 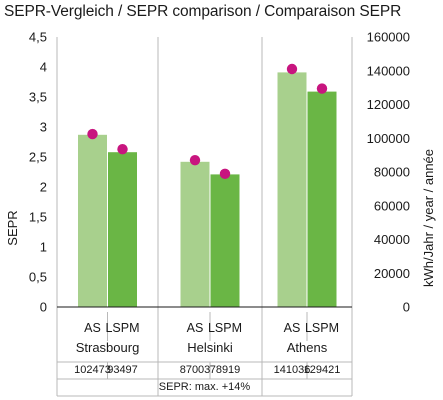 What do you see at coordinates (92, 220) in the screenshot?
I see `bar-as-strasbourg` at bounding box center [92, 220].